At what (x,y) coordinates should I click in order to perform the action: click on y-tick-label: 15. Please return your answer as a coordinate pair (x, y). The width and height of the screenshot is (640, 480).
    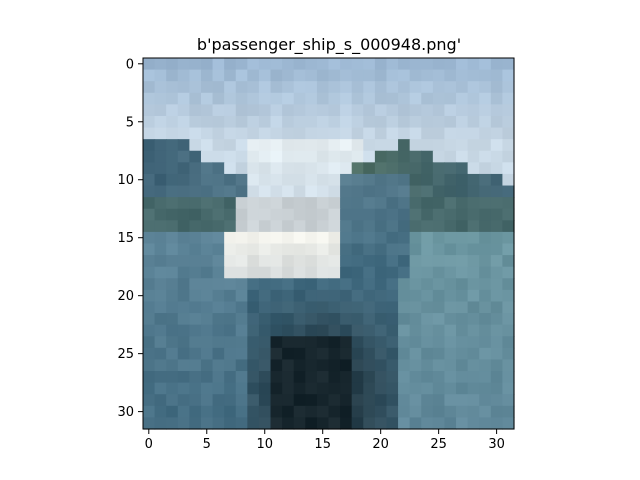
    Looking at the image, I should click on (125, 238).